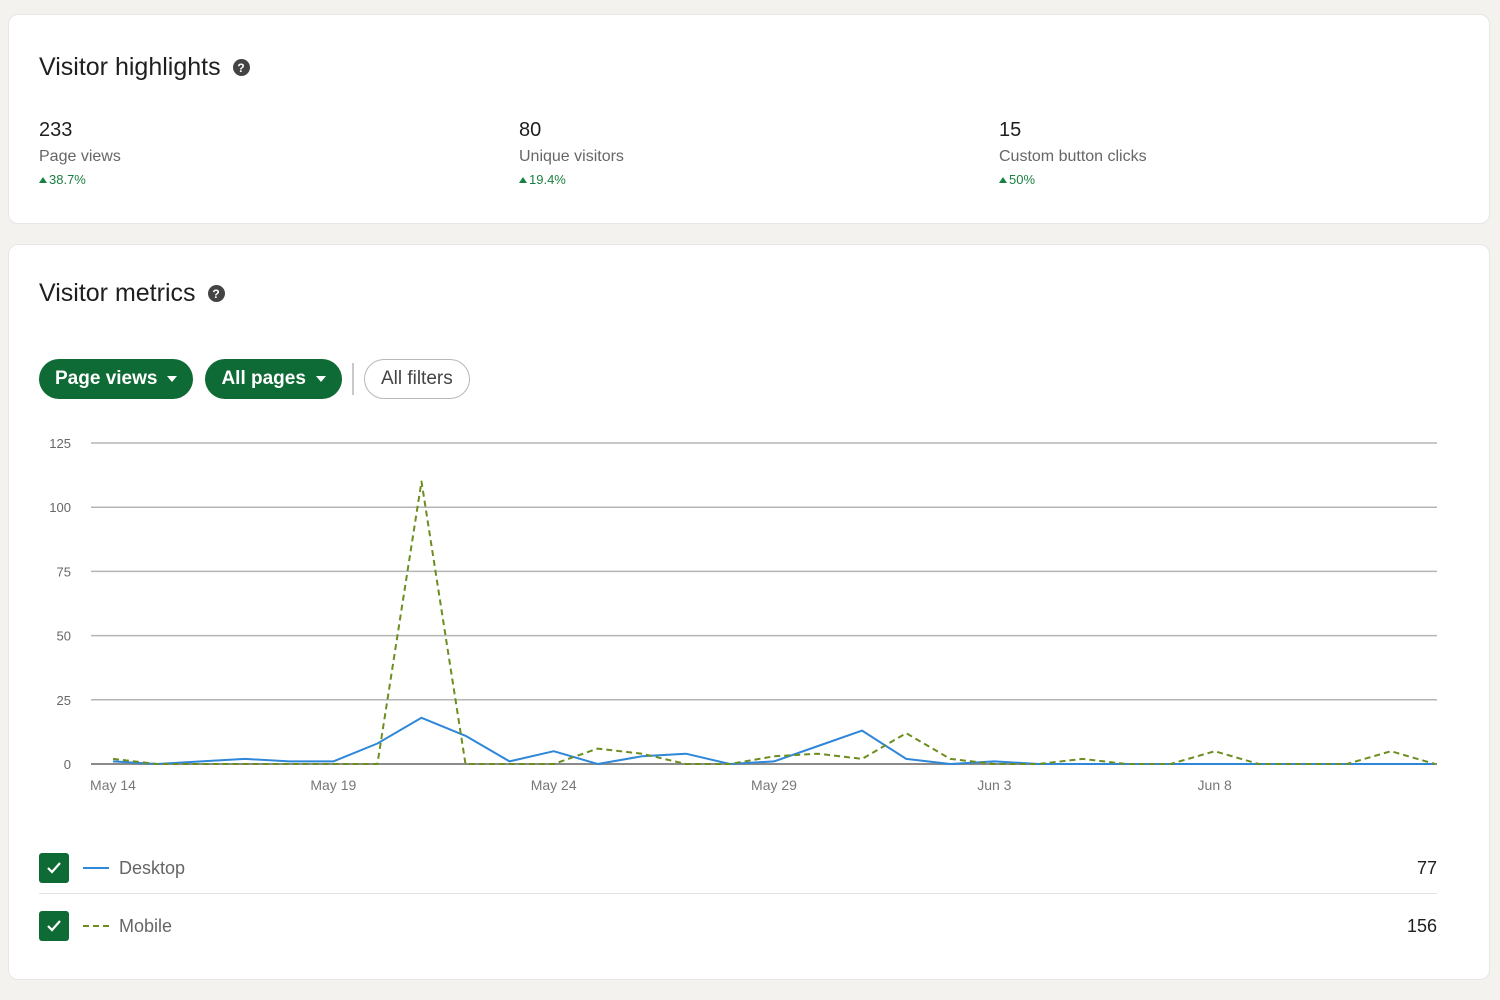  Describe the element at coordinates (994, 785) in the screenshot. I see `x-tick-label: Jun 3` at that location.